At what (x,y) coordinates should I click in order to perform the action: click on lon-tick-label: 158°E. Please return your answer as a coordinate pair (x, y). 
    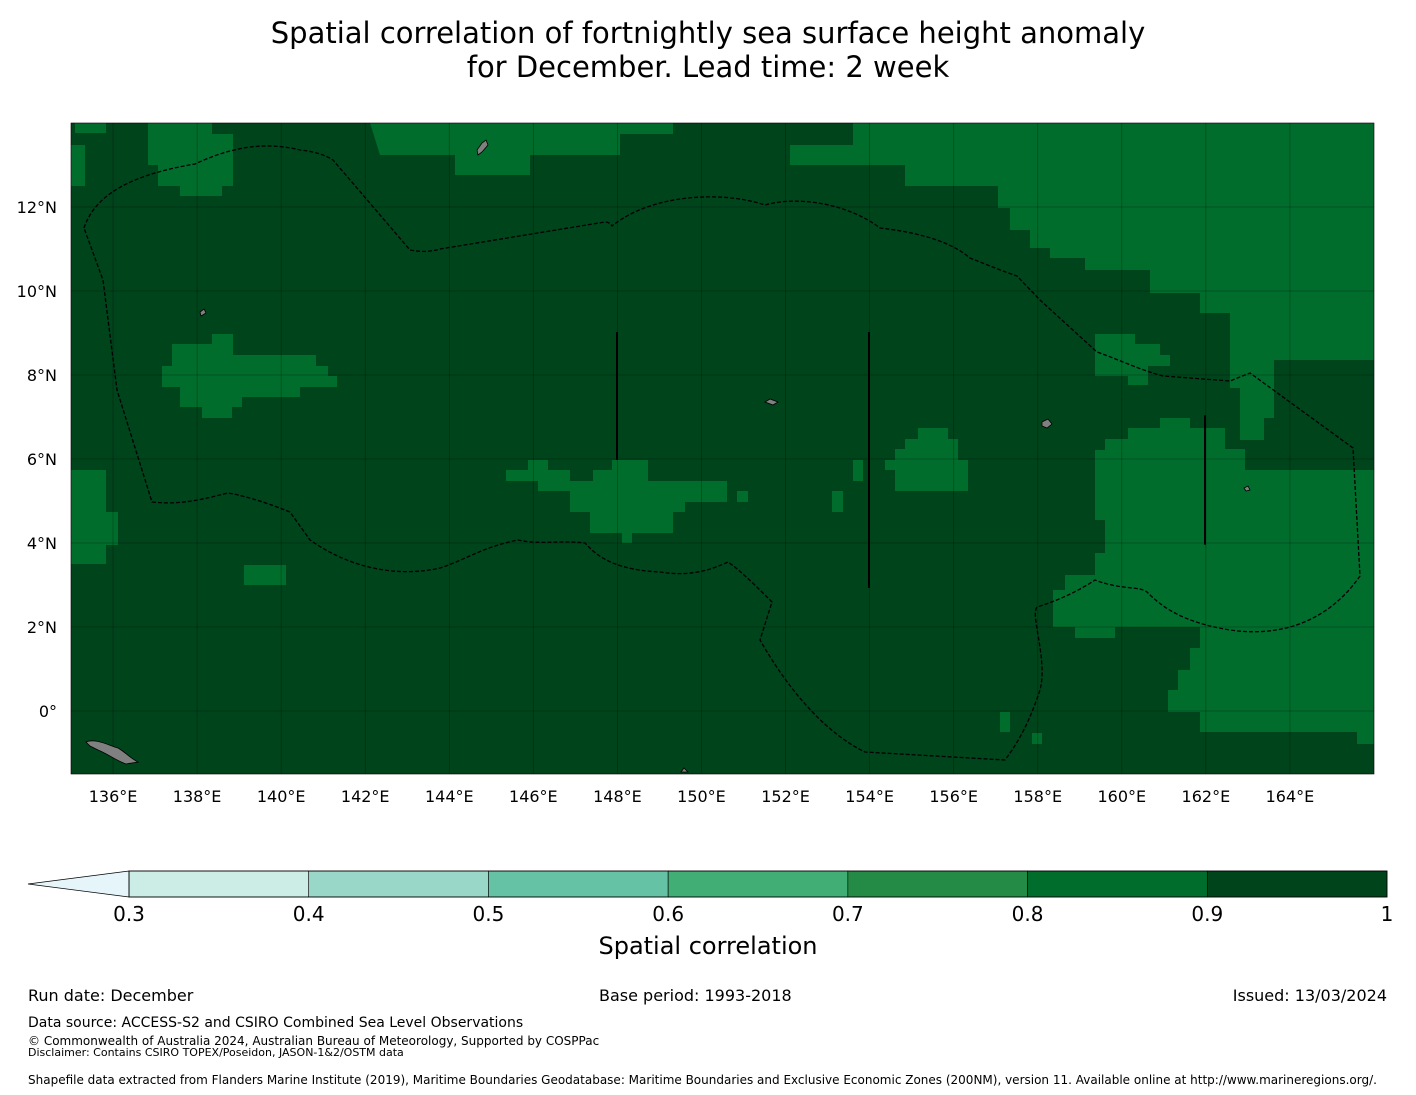
    Looking at the image, I should click on (1037, 796).